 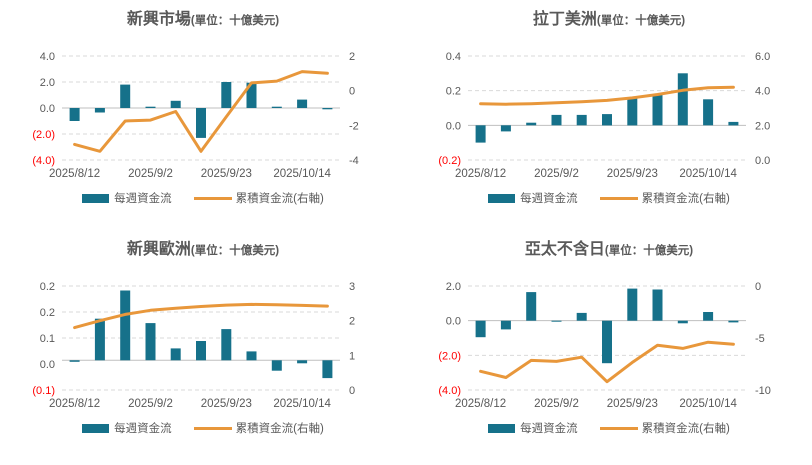 I want to click on right-axis-tick-label: -10, so click(x=763, y=391).